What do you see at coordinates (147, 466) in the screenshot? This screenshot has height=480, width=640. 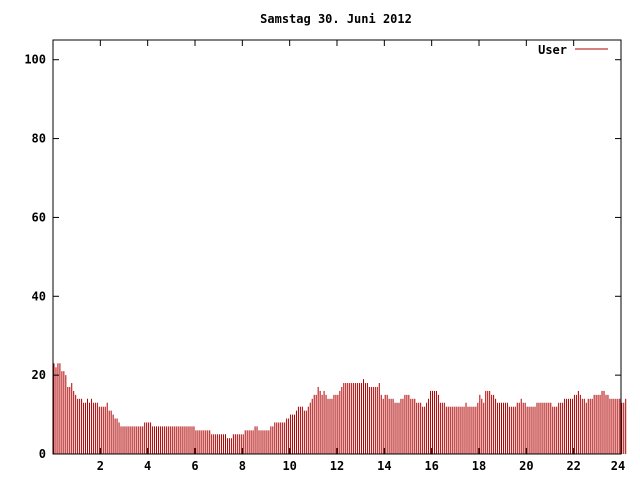 I see `x-tick-label: 4` at bounding box center [147, 466].